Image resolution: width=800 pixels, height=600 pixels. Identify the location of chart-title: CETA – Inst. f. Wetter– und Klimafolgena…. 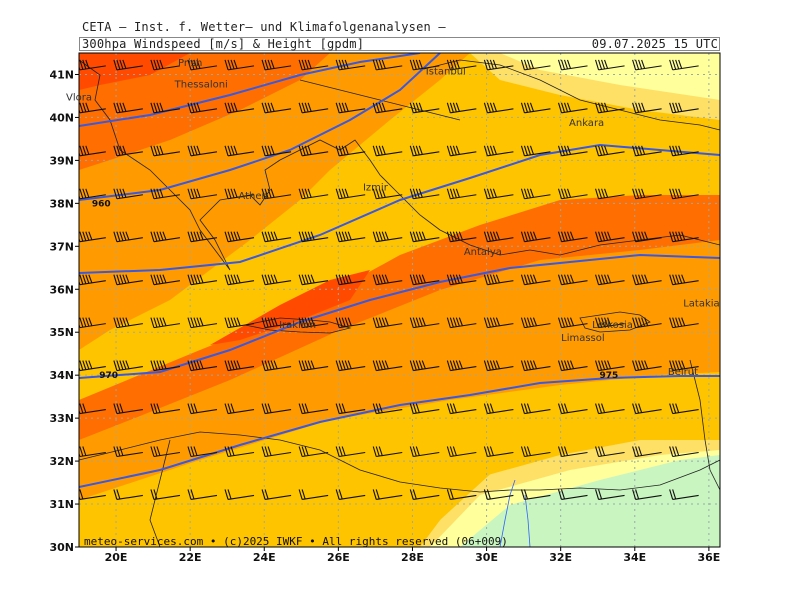
(264, 27).